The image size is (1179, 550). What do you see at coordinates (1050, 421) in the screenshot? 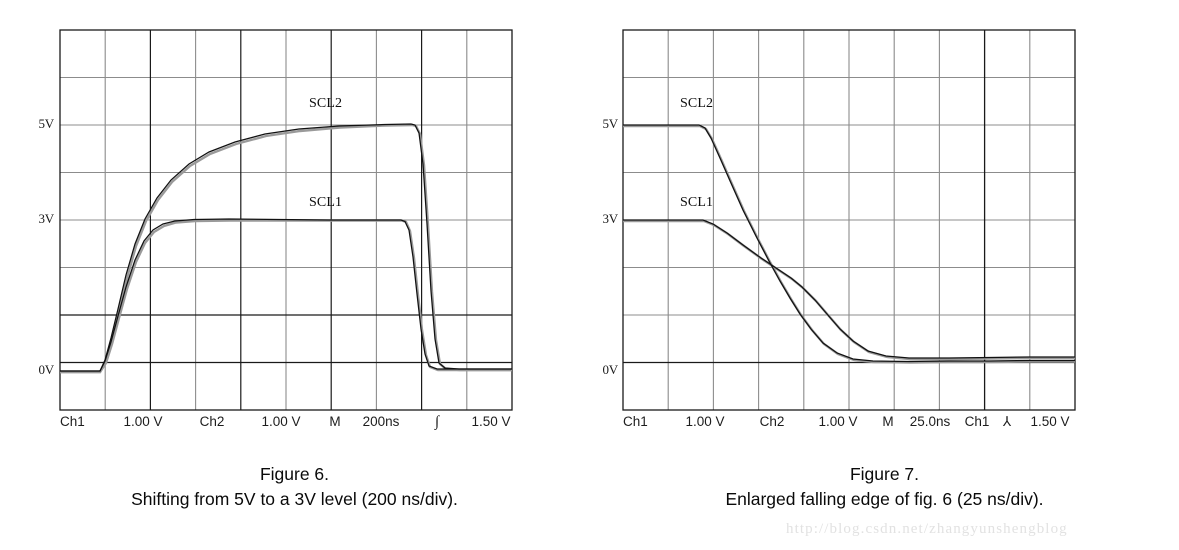
I see `readout-trigger-level-fig7: 1.50 V` at bounding box center [1050, 421].